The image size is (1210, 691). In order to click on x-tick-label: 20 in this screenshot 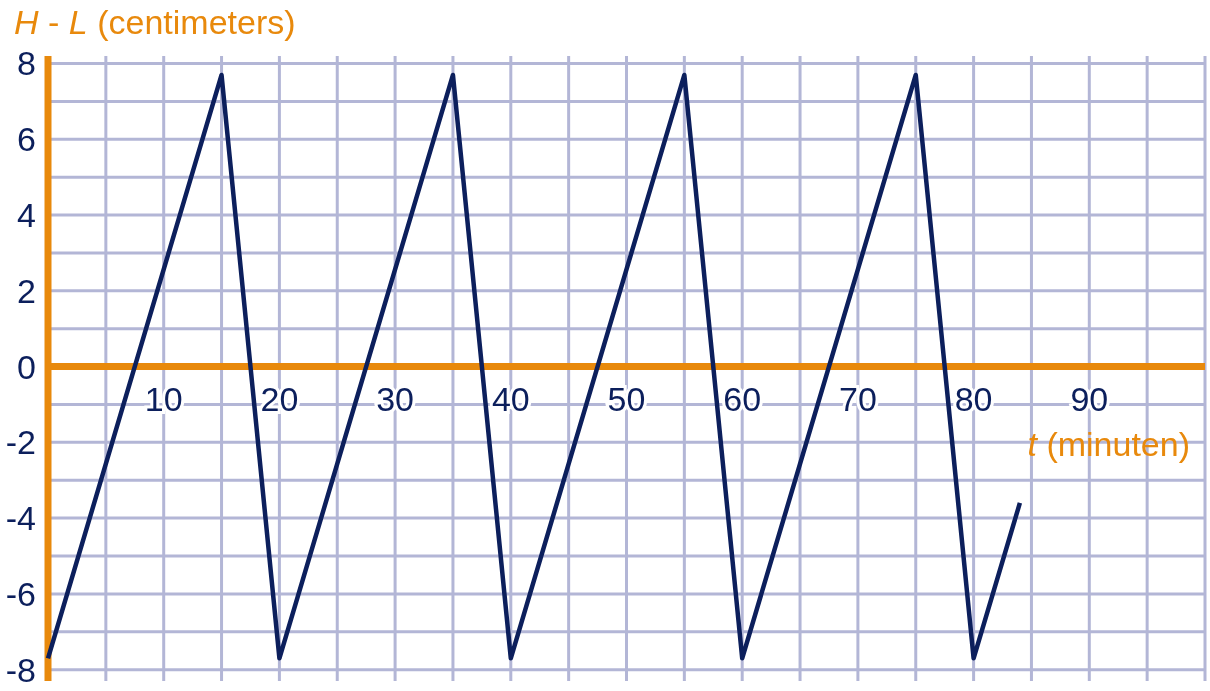, I will do `click(279, 398)`.